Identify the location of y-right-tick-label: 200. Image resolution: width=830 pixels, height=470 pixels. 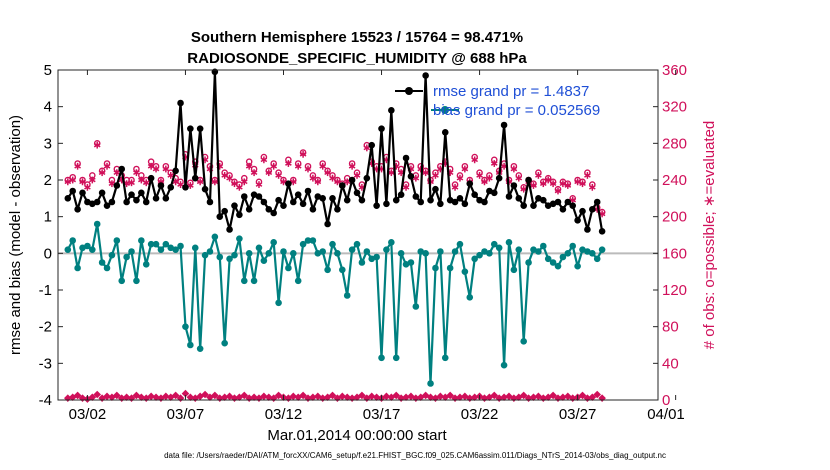
(674, 217).